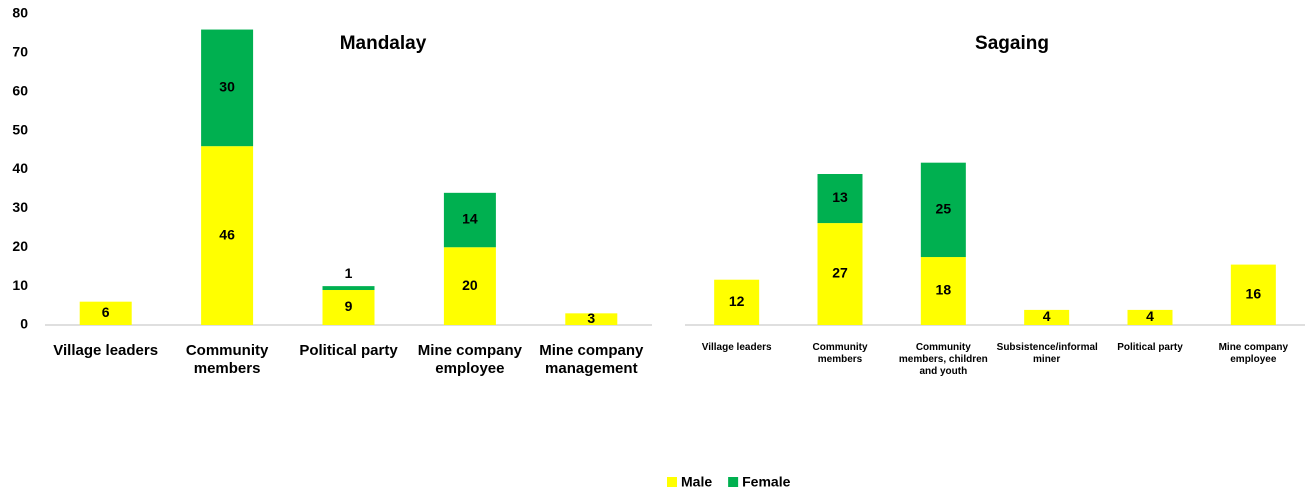 Image resolution: width=1313 pixels, height=497 pixels. Describe the element at coordinates (1047, 353) in the screenshot. I see `x-tick-label: Subsistence/informal miner` at that location.